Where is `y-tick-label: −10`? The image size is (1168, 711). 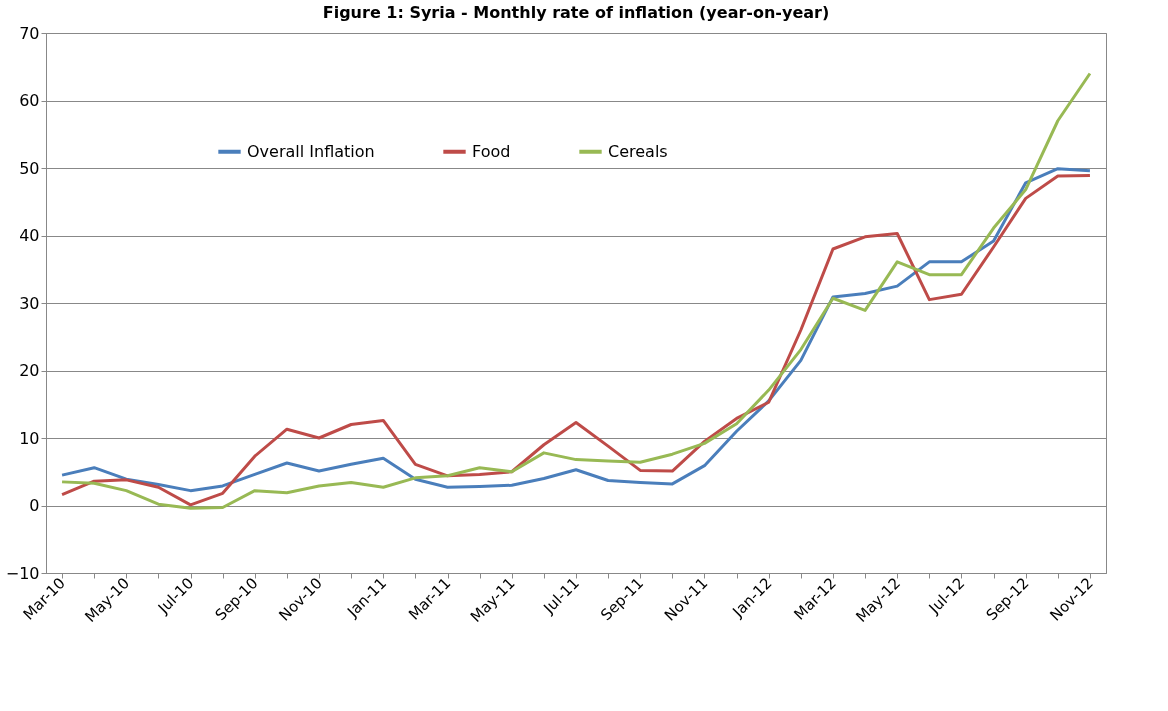
y-tick-label: −10 is located at coordinates (22, 573).